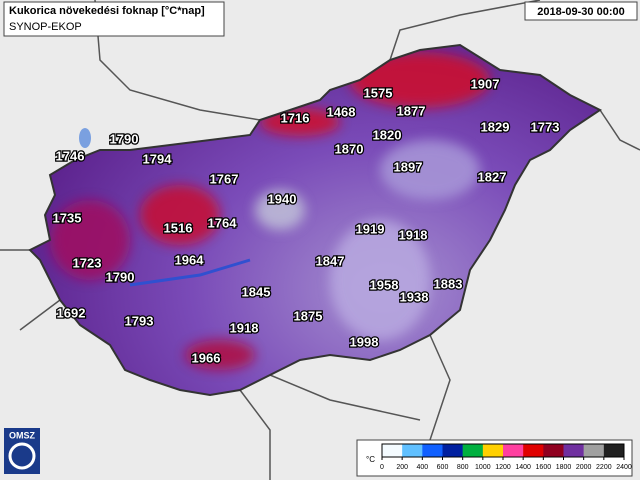 This screenshot has width=640, height=480. Describe the element at coordinates (341, 111) in the screenshot. I see `station-value: 1468` at that location.